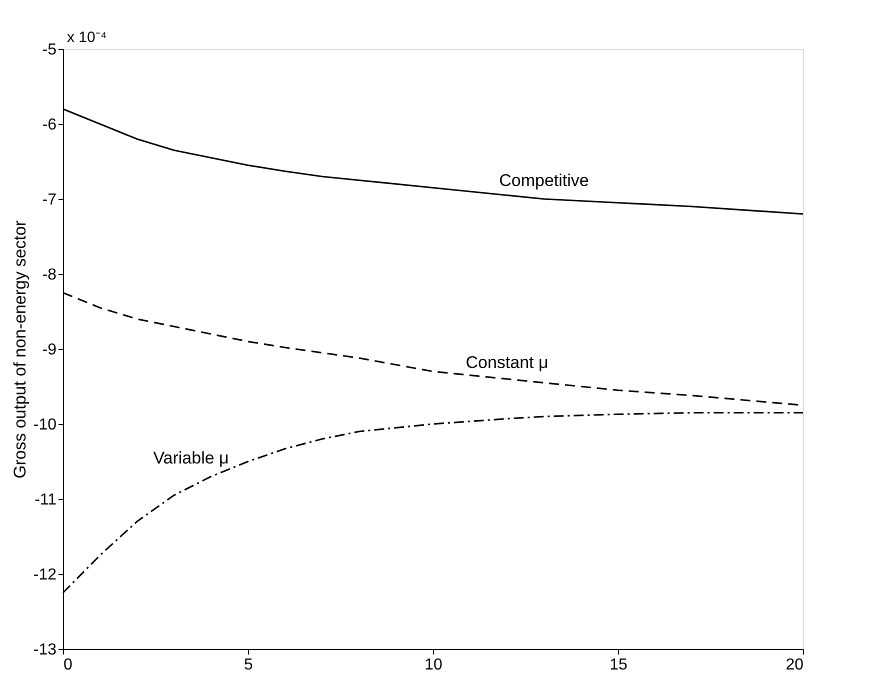  What do you see at coordinates (795, 665) in the screenshot?
I see `x-tick-label: 20` at bounding box center [795, 665].